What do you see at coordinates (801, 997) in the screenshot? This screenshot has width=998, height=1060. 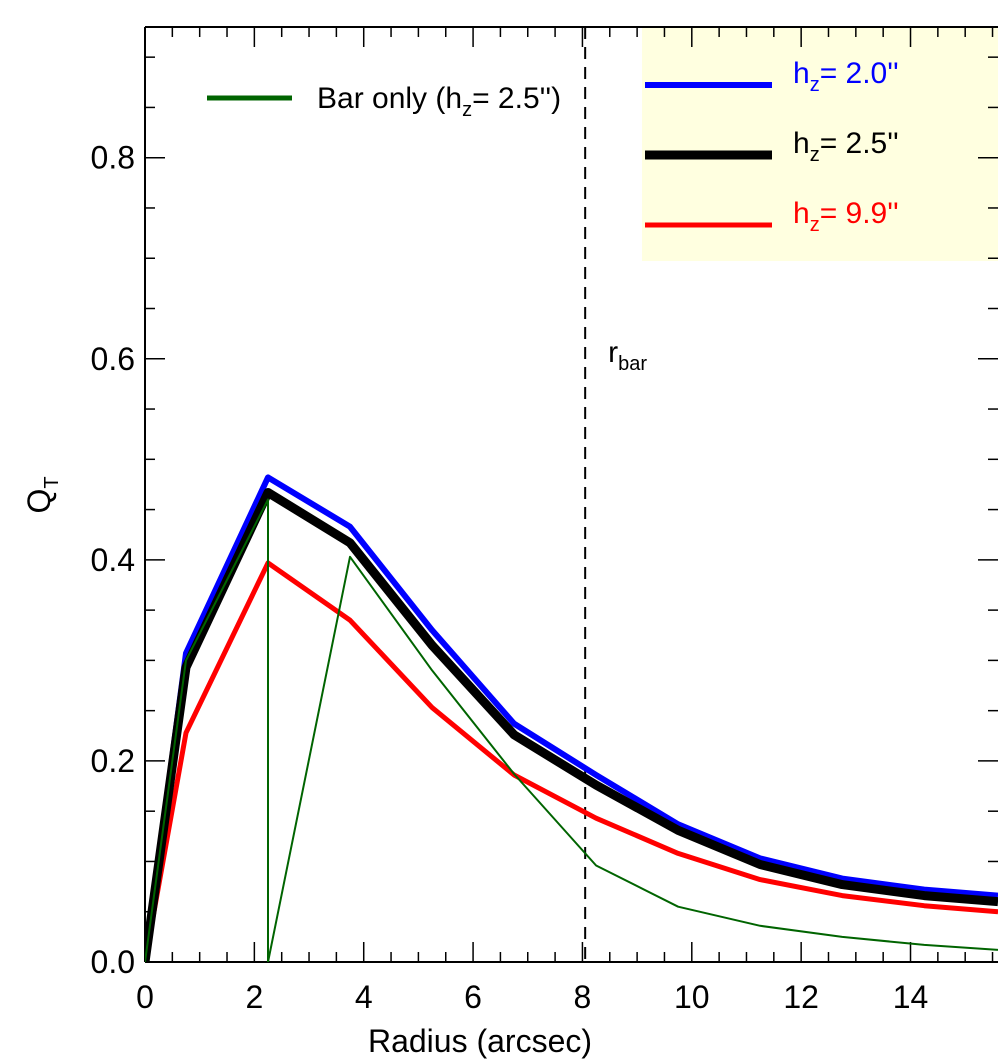 I see `x-tick-label: 12` at bounding box center [801, 997].